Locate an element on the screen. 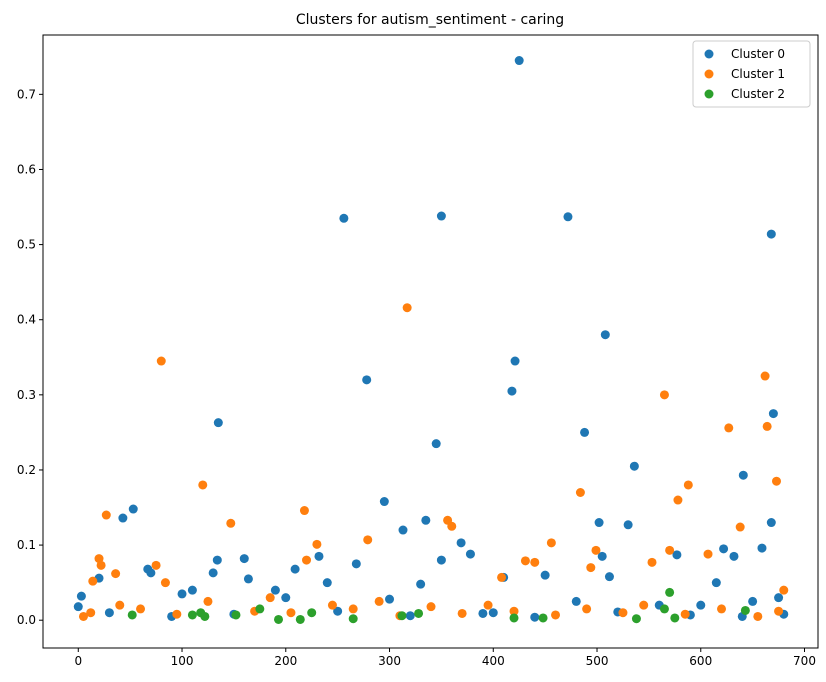 The width and height of the screenshot is (826, 682). y-tick-label: 0.1 is located at coordinates (26, 545).